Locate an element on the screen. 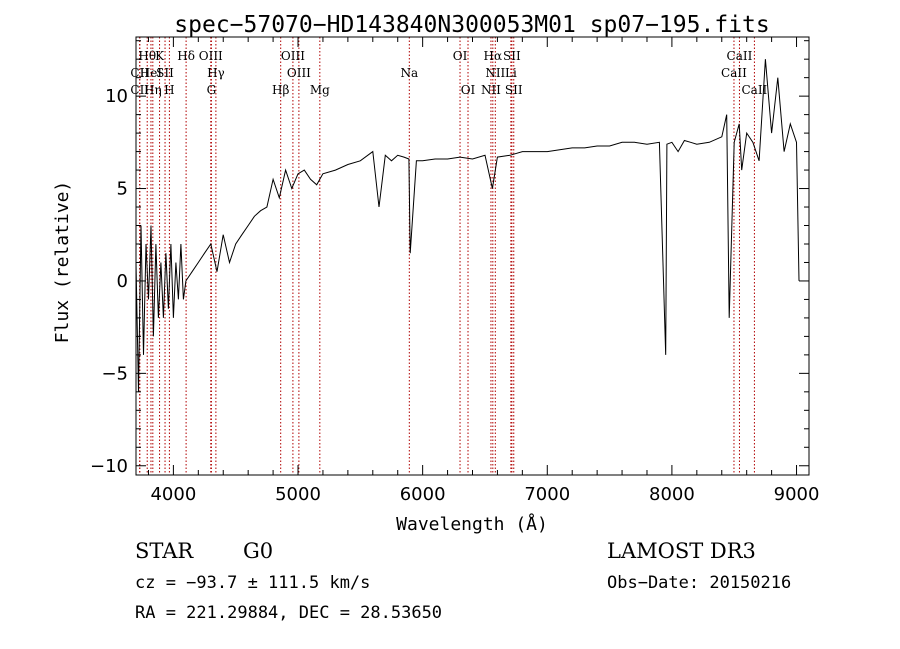 Image resolution: width=900 pixels, height=649 pixels. star-class: STAR is located at coordinates (164, 551).